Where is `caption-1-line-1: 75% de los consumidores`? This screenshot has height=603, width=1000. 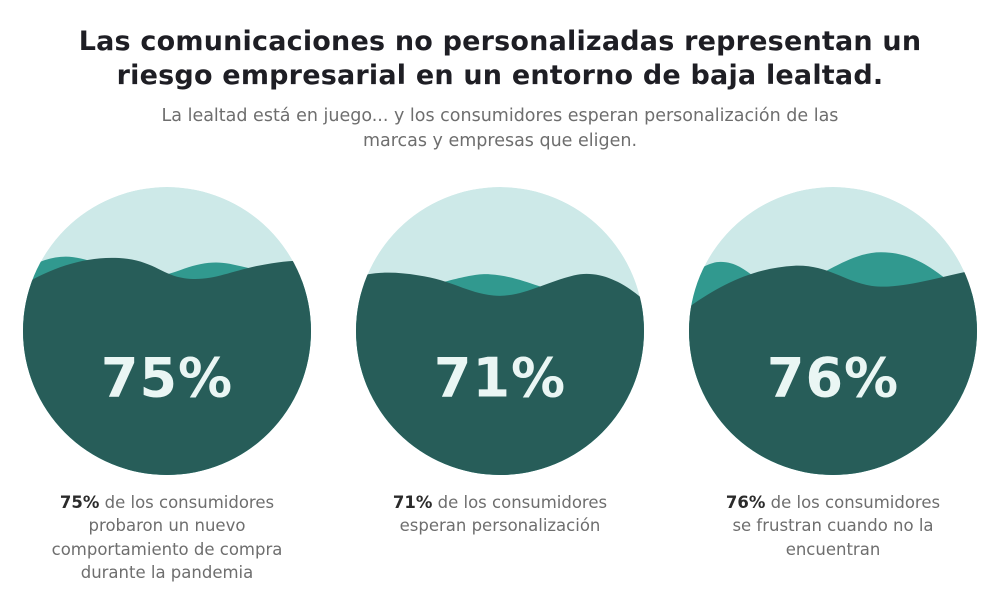 caption-1-line-1: 75% de los consumidores is located at coordinates (167, 502).